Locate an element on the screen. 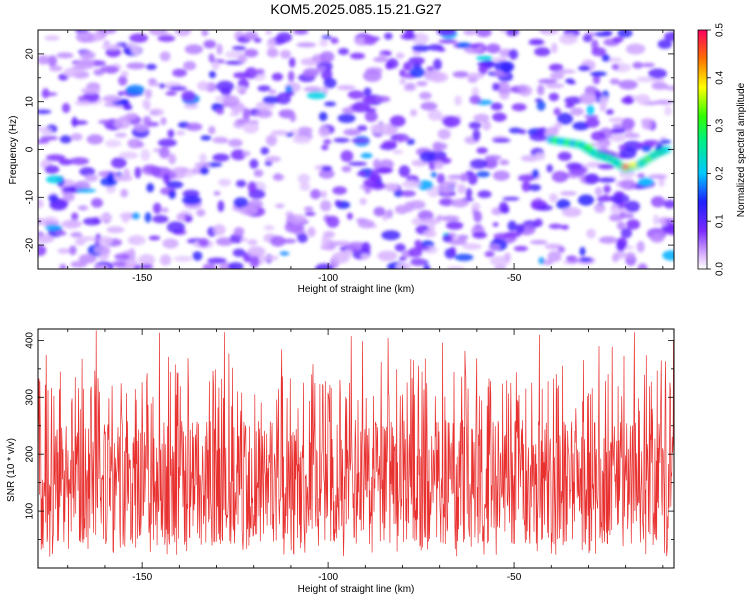  track-peak is located at coordinates (633, 165).